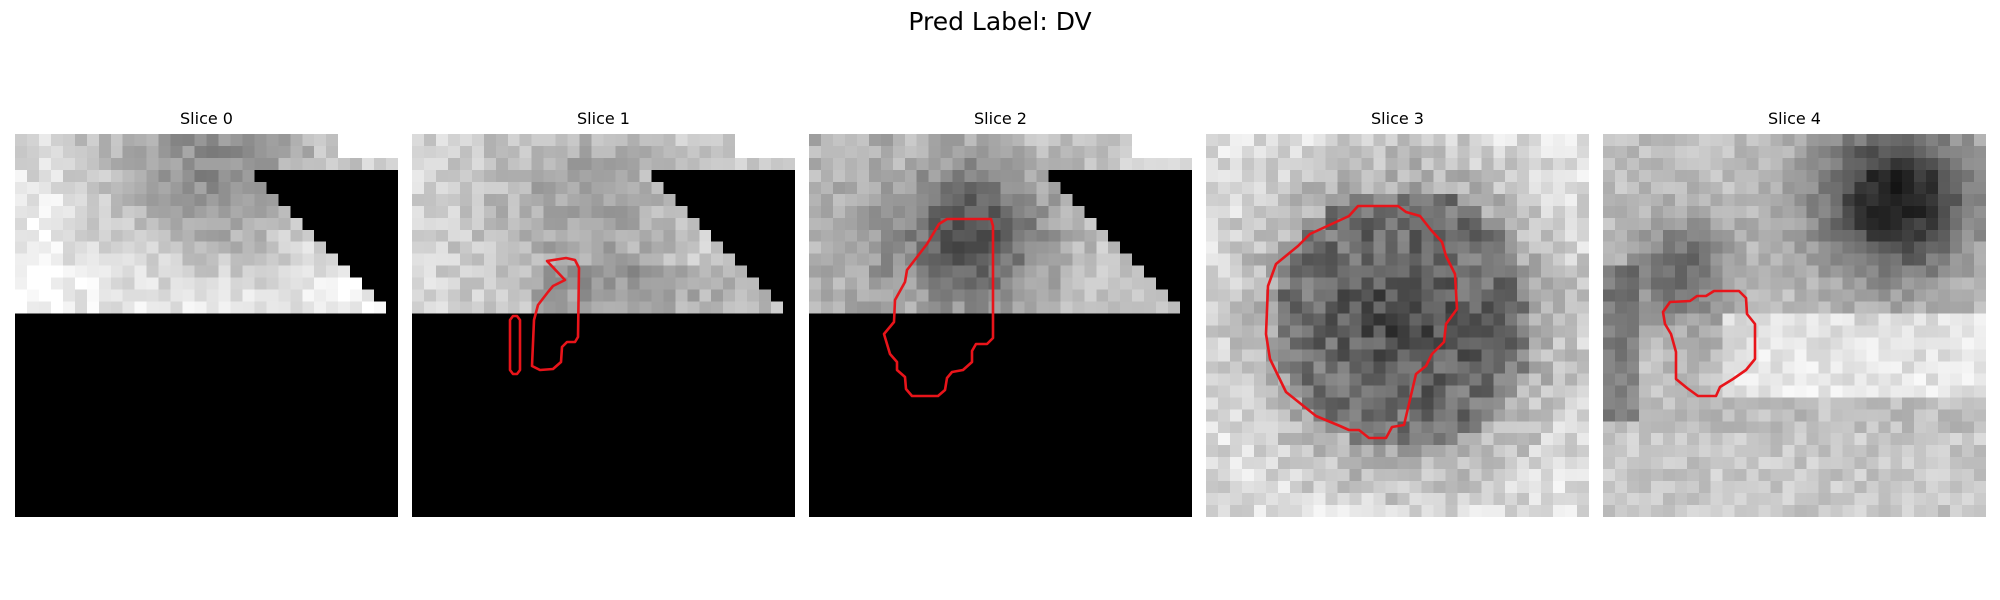 The height and width of the screenshot is (600, 2000). What do you see at coordinates (1794, 118) in the screenshot?
I see `slice-title: Slice 4` at bounding box center [1794, 118].